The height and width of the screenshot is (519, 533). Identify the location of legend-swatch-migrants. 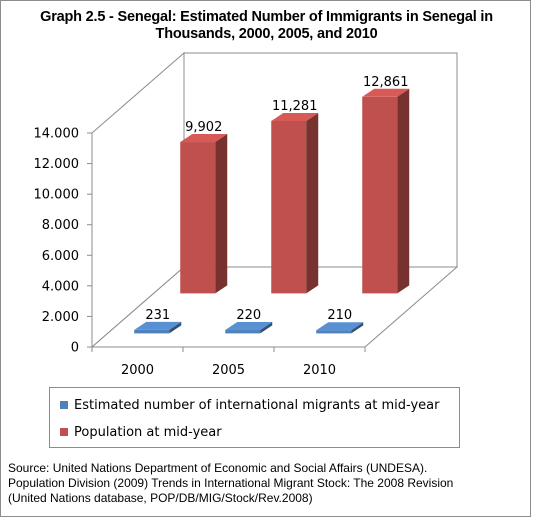
(64, 405).